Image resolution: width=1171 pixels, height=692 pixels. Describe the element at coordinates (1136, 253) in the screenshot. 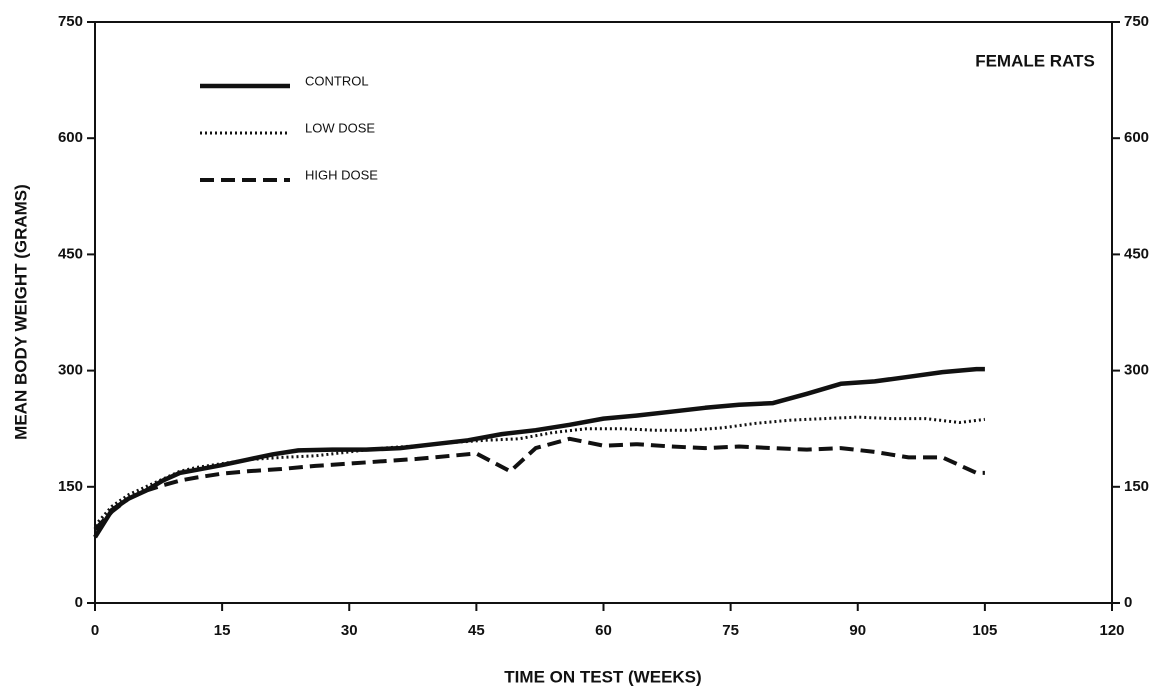

I see `y2-tick-label: 450` at that location.